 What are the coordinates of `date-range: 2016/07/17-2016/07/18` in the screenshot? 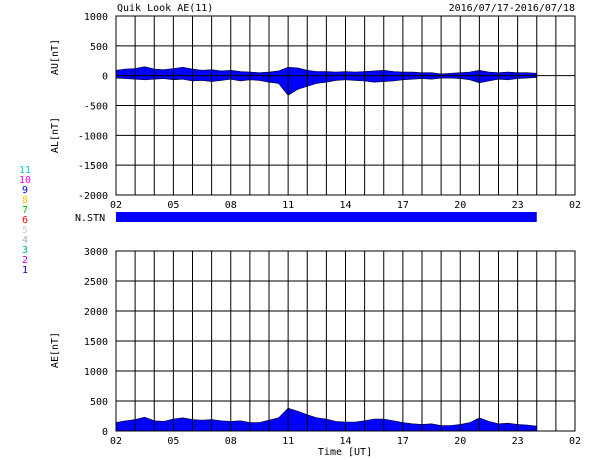 It's located at (512, 8).